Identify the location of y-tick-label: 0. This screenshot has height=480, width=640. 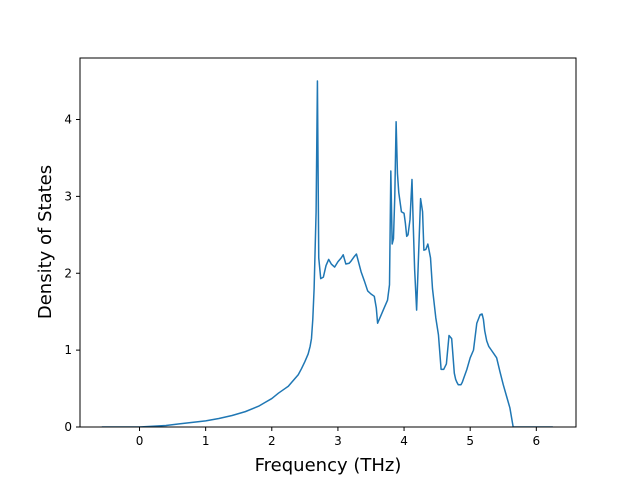
(68, 427).